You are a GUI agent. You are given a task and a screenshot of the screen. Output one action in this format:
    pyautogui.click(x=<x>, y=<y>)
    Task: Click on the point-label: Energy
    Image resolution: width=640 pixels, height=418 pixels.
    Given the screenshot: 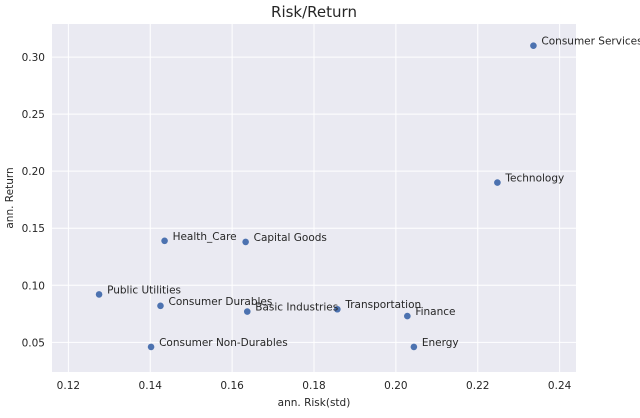 What is the action you would take?
    pyautogui.click(x=440, y=343)
    